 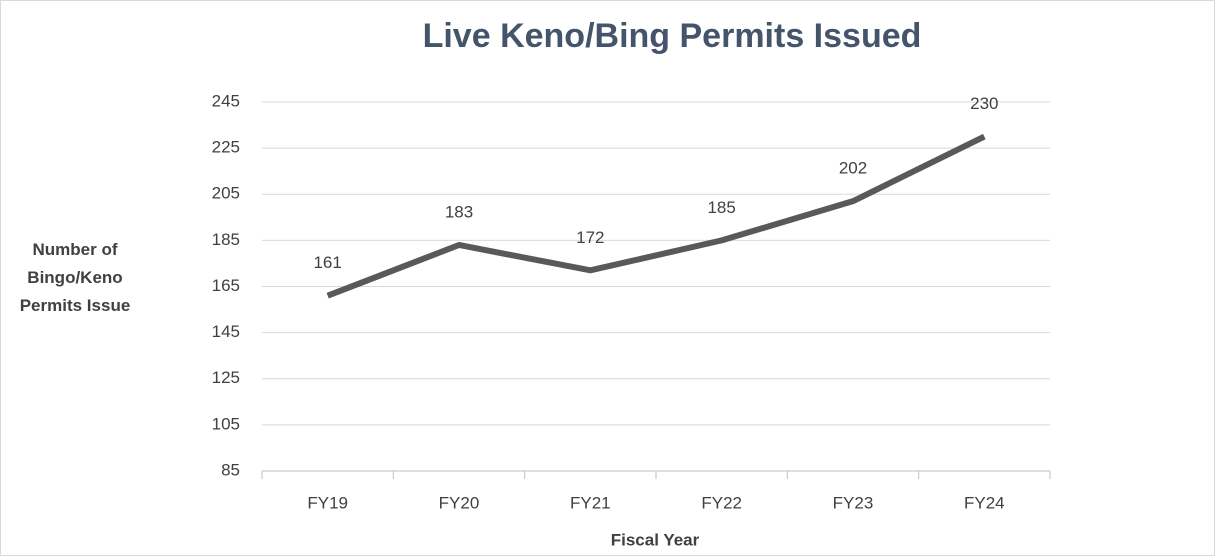 I want to click on x-tick-label: FY23, so click(x=853, y=502).